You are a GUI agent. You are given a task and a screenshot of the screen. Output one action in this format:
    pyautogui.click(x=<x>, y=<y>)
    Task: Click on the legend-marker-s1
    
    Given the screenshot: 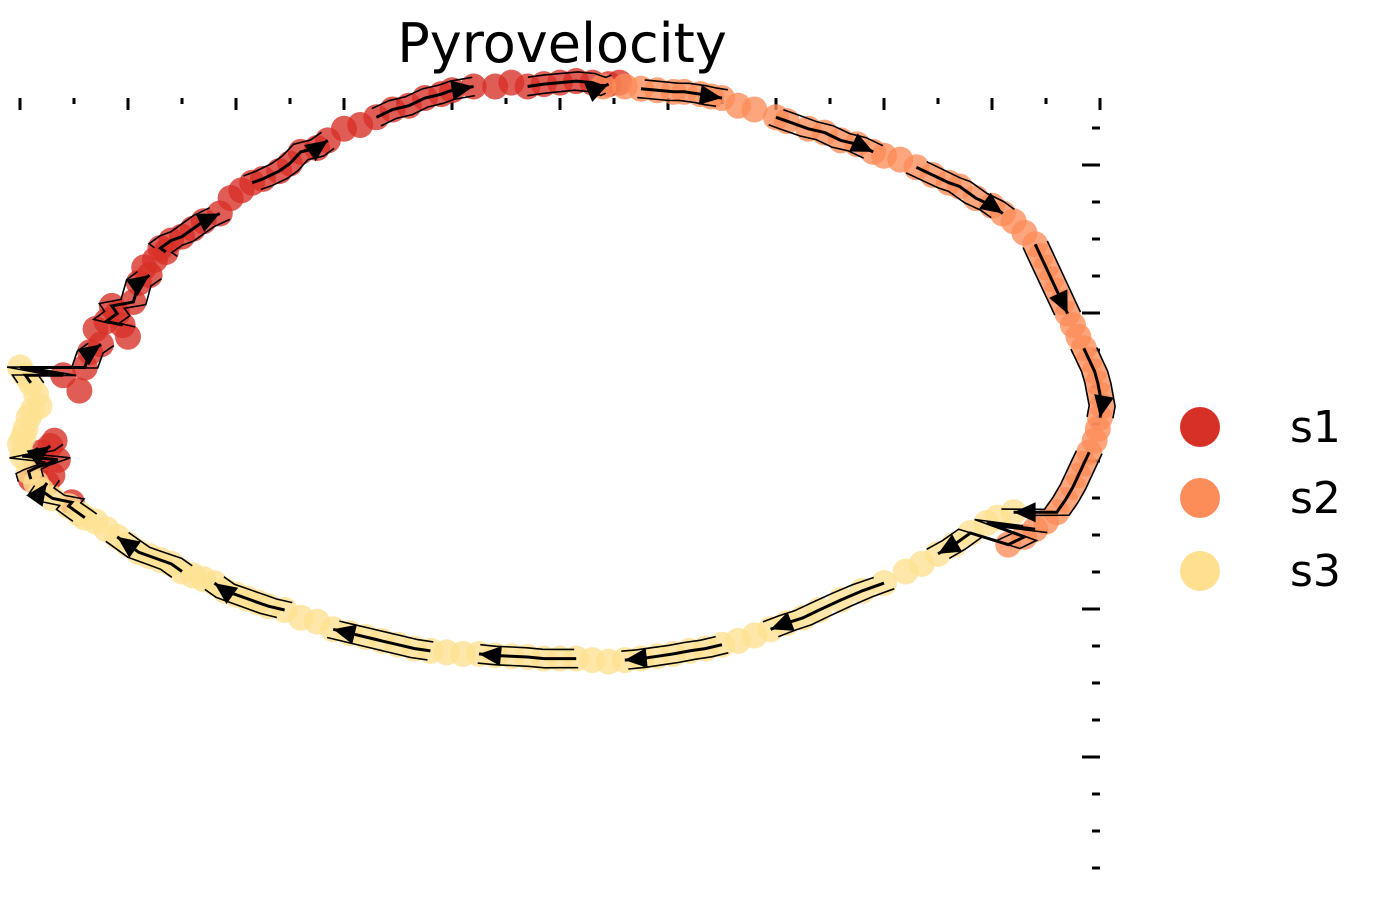 What is the action you would take?
    pyautogui.click(x=1200, y=427)
    